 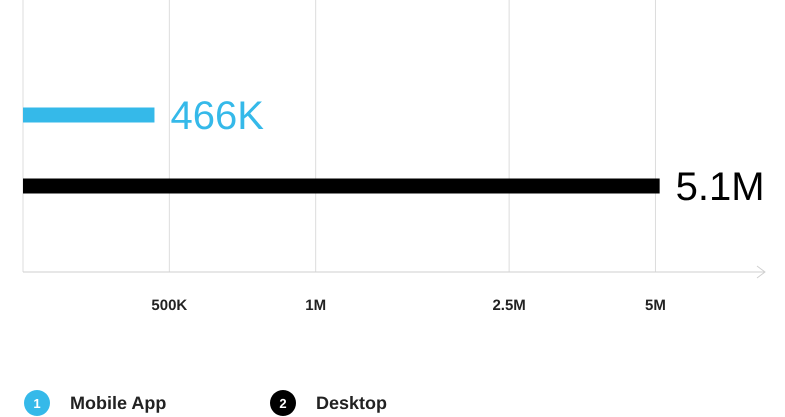 What do you see at coordinates (217, 116) in the screenshot?
I see `data-label: 466K` at bounding box center [217, 116].